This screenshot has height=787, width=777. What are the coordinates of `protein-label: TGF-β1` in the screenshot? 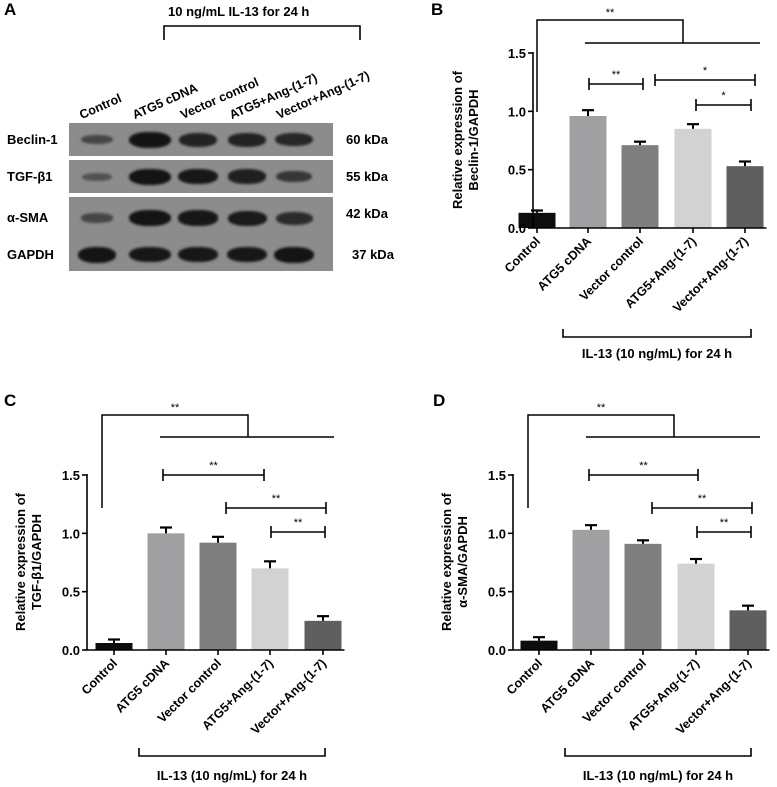 It's located at (30, 176).